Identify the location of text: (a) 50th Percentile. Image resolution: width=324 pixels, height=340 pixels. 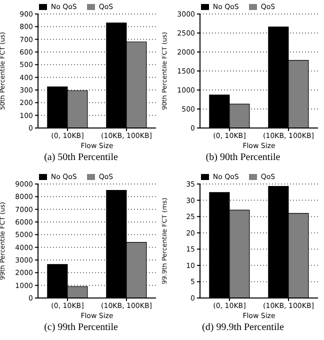
(81, 157).